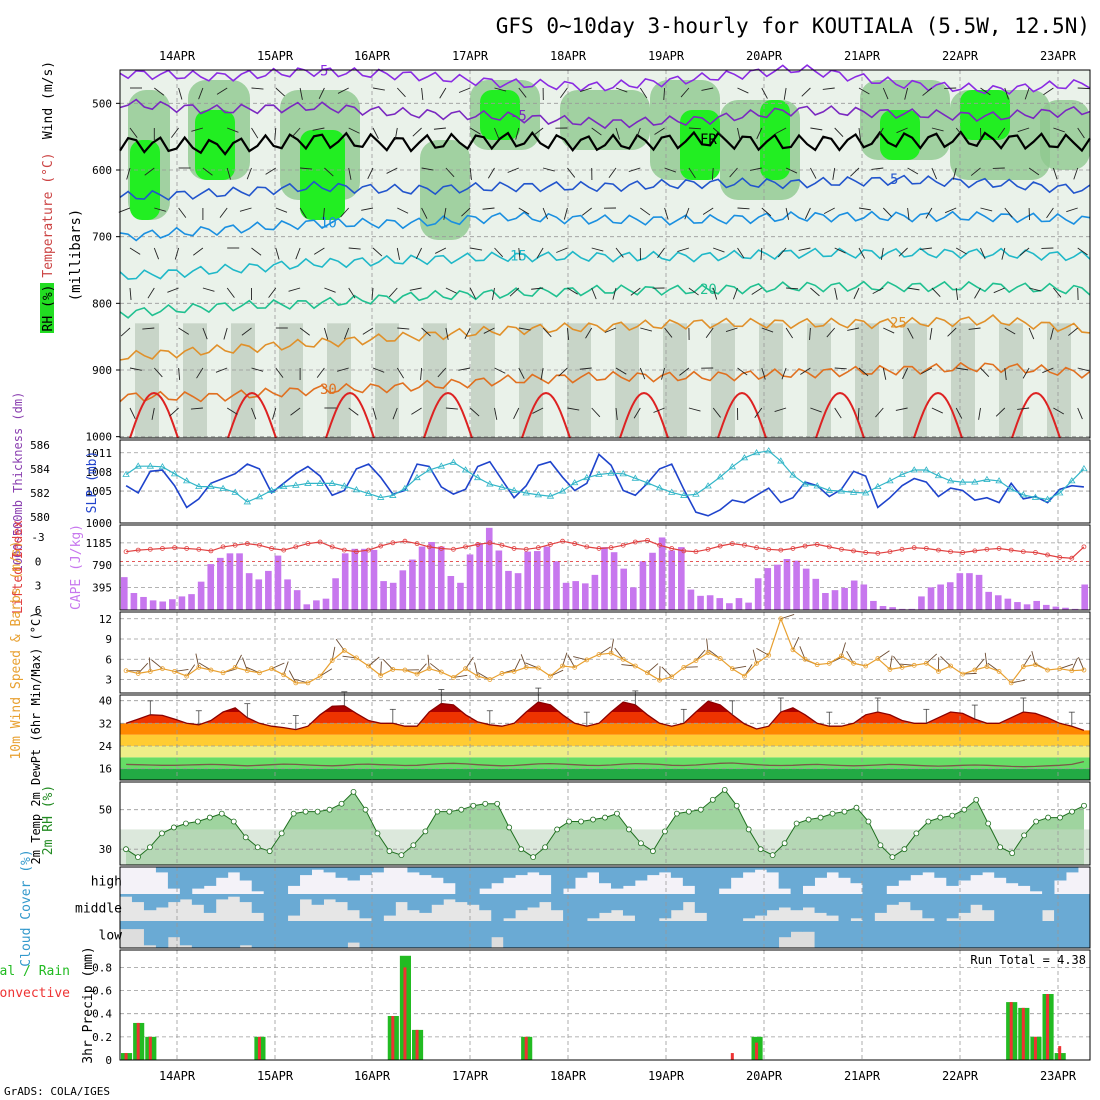 The image size is (1100, 1100). What do you see at coordinates (568, 56) in the screenshot?
I see `date-label-top: 18APR` at bounding box center [568, 56].